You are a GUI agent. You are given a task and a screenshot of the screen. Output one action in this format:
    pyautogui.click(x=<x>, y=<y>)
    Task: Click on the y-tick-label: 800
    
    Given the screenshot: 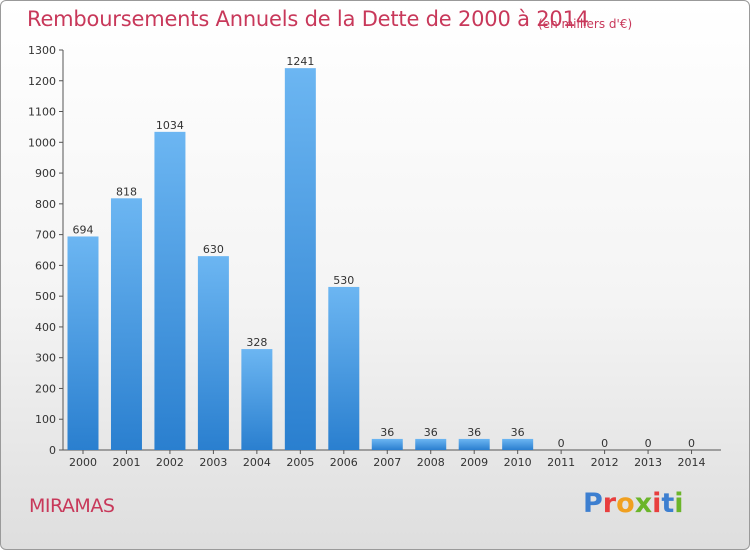 What is the action you would take?
    pyautogui.click(x=45, y=204)
    